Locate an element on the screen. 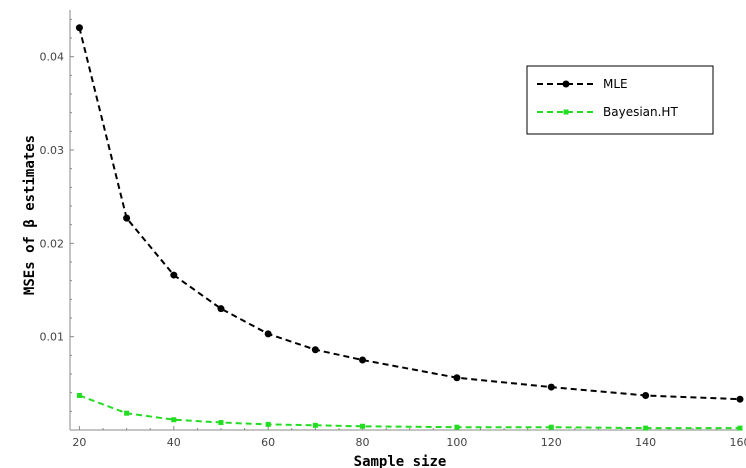 The height and width of the screenshot is (468, 746). legend-box is located at coordinates (620, 100).